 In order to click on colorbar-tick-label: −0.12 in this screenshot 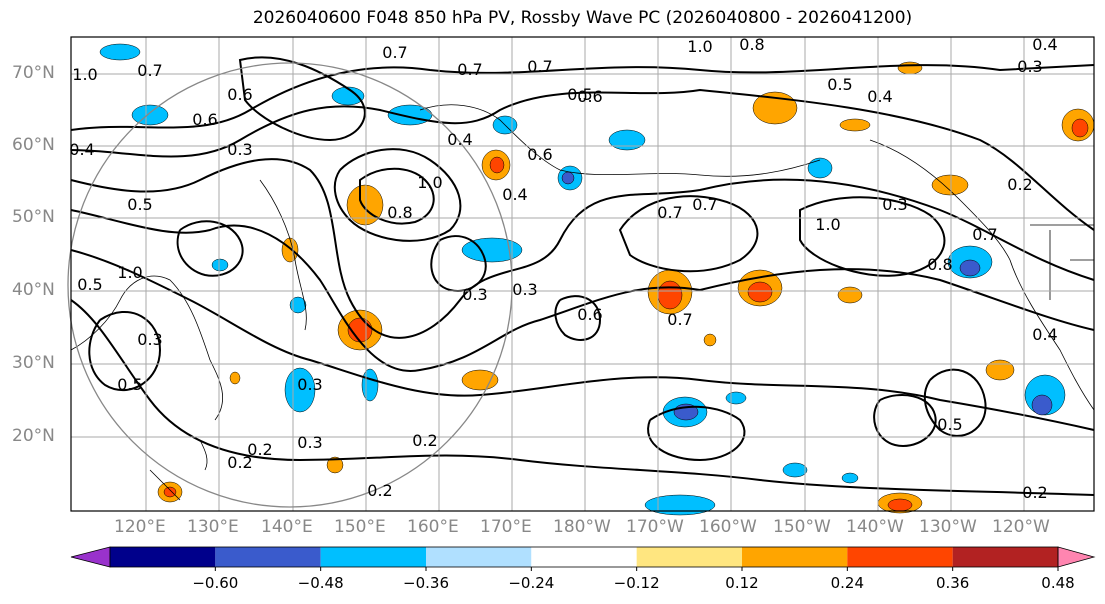, I will do `click(637, 583)`.